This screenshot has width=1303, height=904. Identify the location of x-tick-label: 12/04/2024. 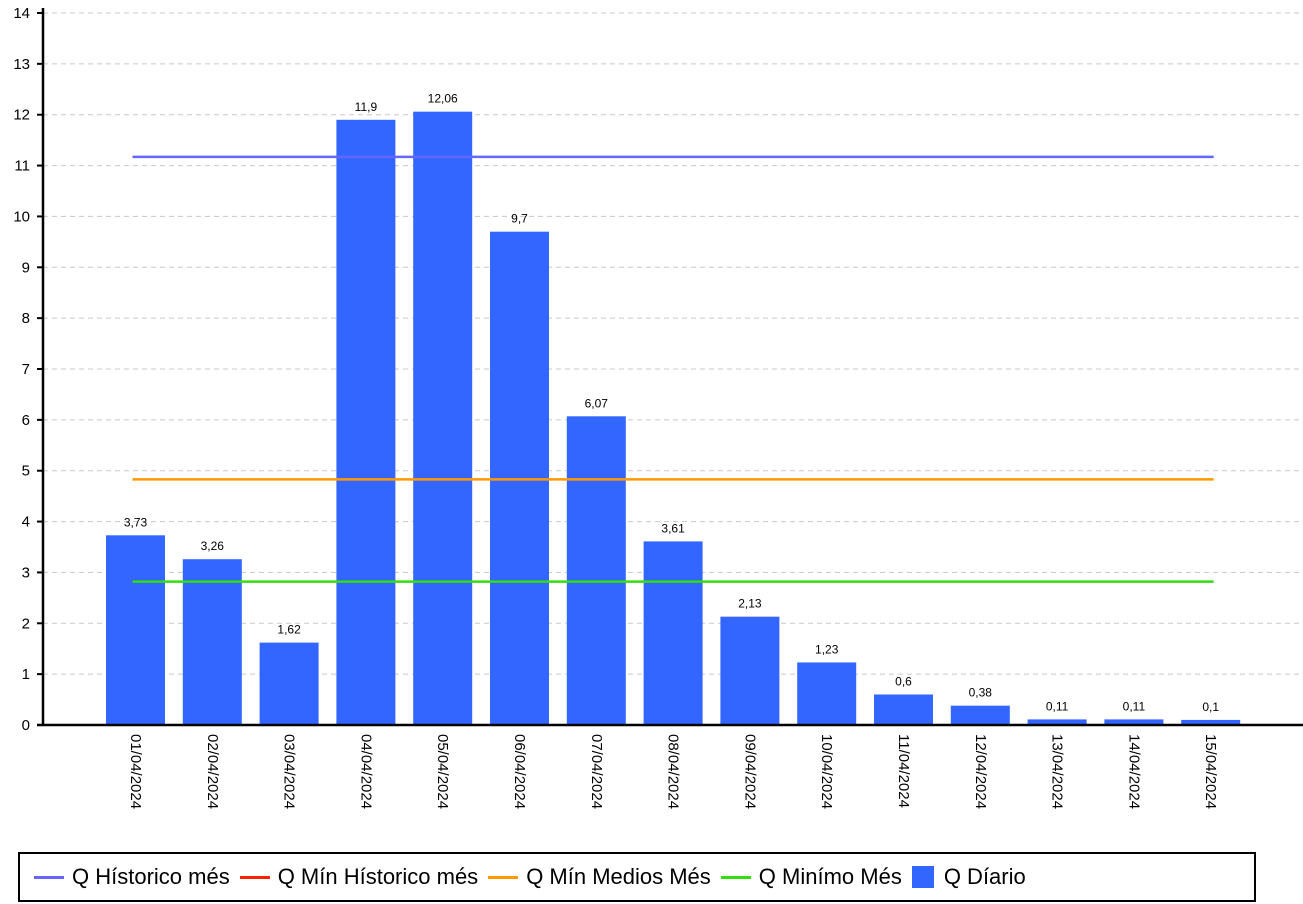
(980, 771).